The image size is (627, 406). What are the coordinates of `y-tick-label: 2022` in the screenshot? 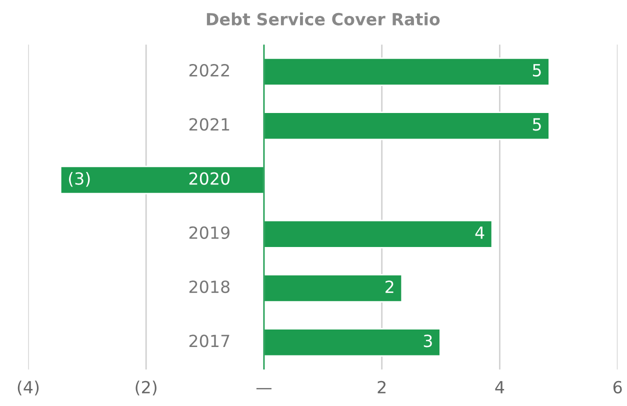 It's located at (209, 70).